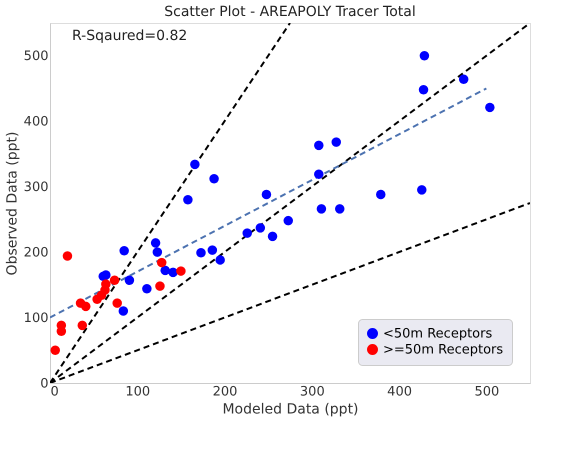 This screenshot has height=455, width=574. I want to click on x-tick-label: 100, so click(137, 392).